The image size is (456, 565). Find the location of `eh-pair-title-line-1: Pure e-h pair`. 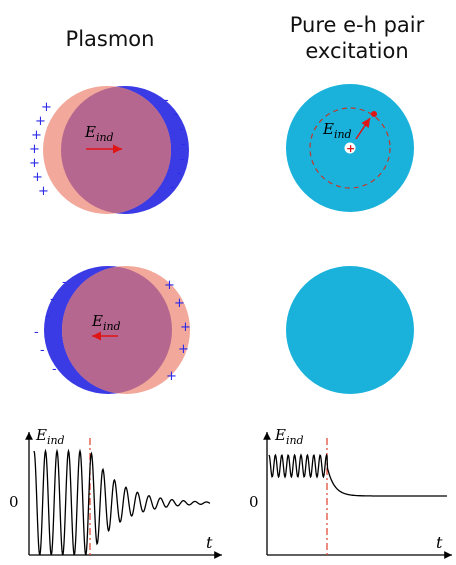

eh-pair-title-line-1: Pure e-h pair is located at coordinates (357, 25).